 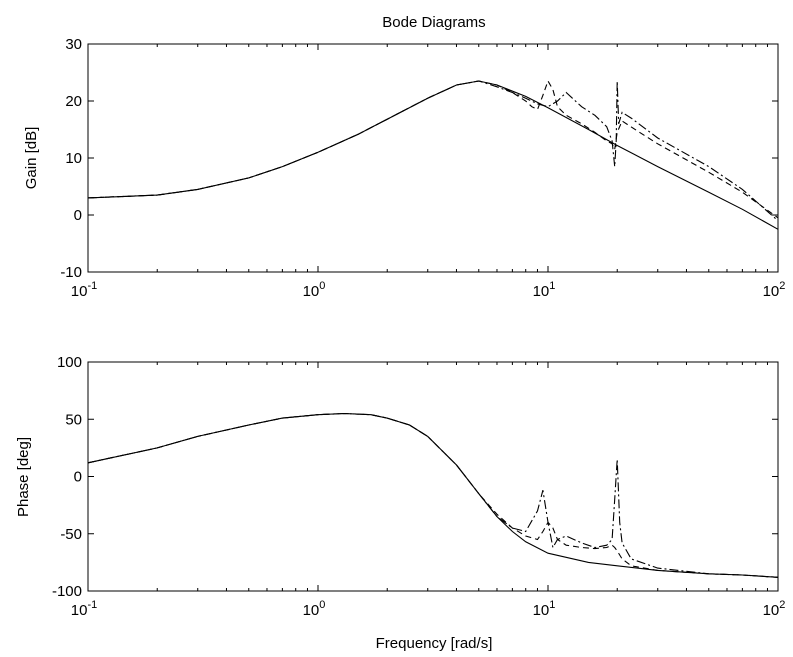 I want to click on gain-ytick-label: 20, so click(x=73, y=101).